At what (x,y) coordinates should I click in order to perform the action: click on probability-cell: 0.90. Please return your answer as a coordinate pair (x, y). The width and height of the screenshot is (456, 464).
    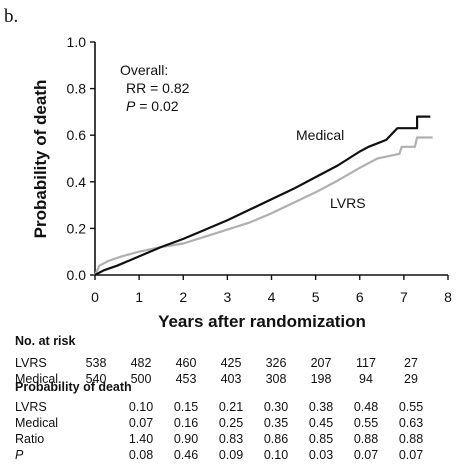
    Looking at the image, I should click on (186, 439).